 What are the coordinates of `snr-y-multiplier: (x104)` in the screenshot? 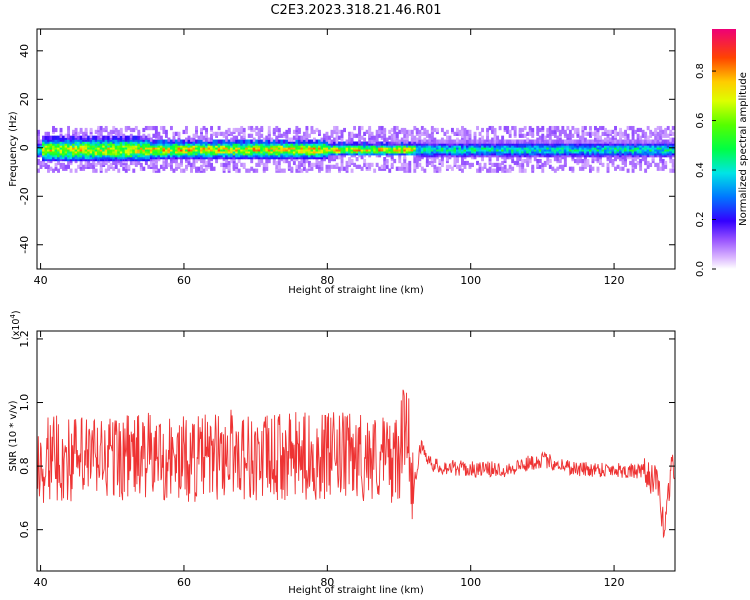 It's located at (15, 325).